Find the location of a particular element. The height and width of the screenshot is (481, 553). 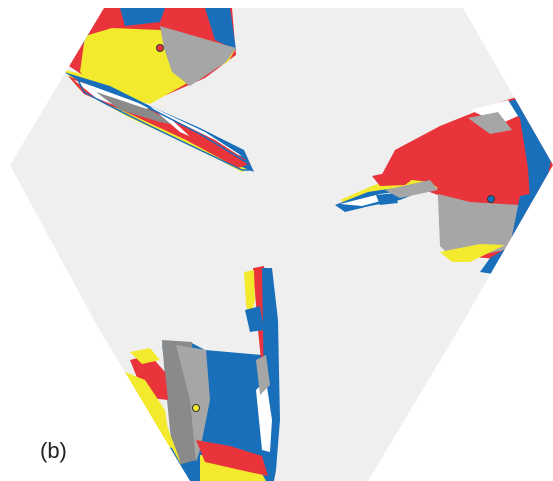

blue-marker is located at coordinates (491, 199).